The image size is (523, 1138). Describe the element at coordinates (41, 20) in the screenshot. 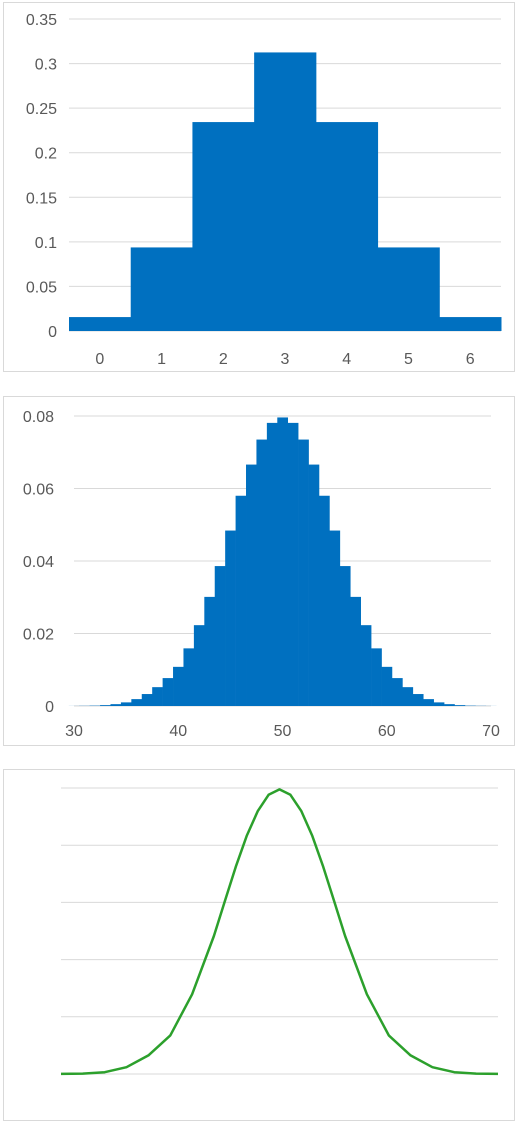

I see `y-tick-label: 0.35` at that location.